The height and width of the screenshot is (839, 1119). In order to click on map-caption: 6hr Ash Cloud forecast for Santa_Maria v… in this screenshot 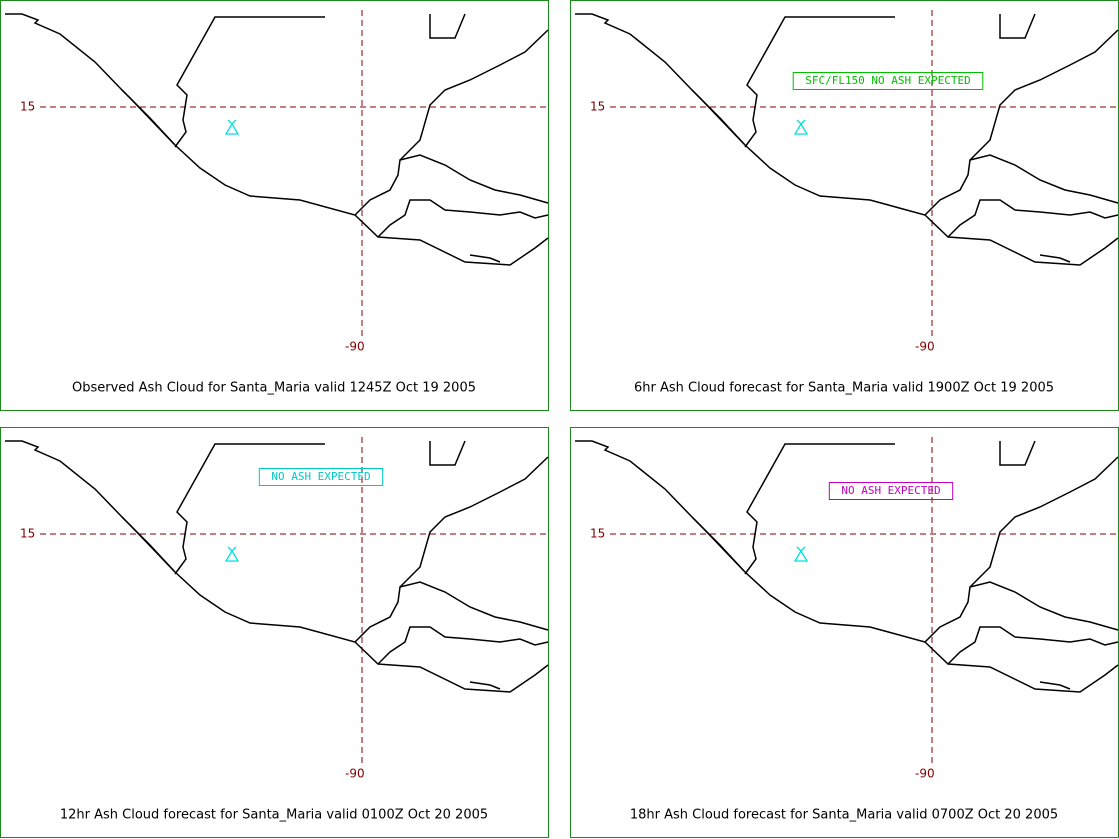, I will do `click(844, 388)`.